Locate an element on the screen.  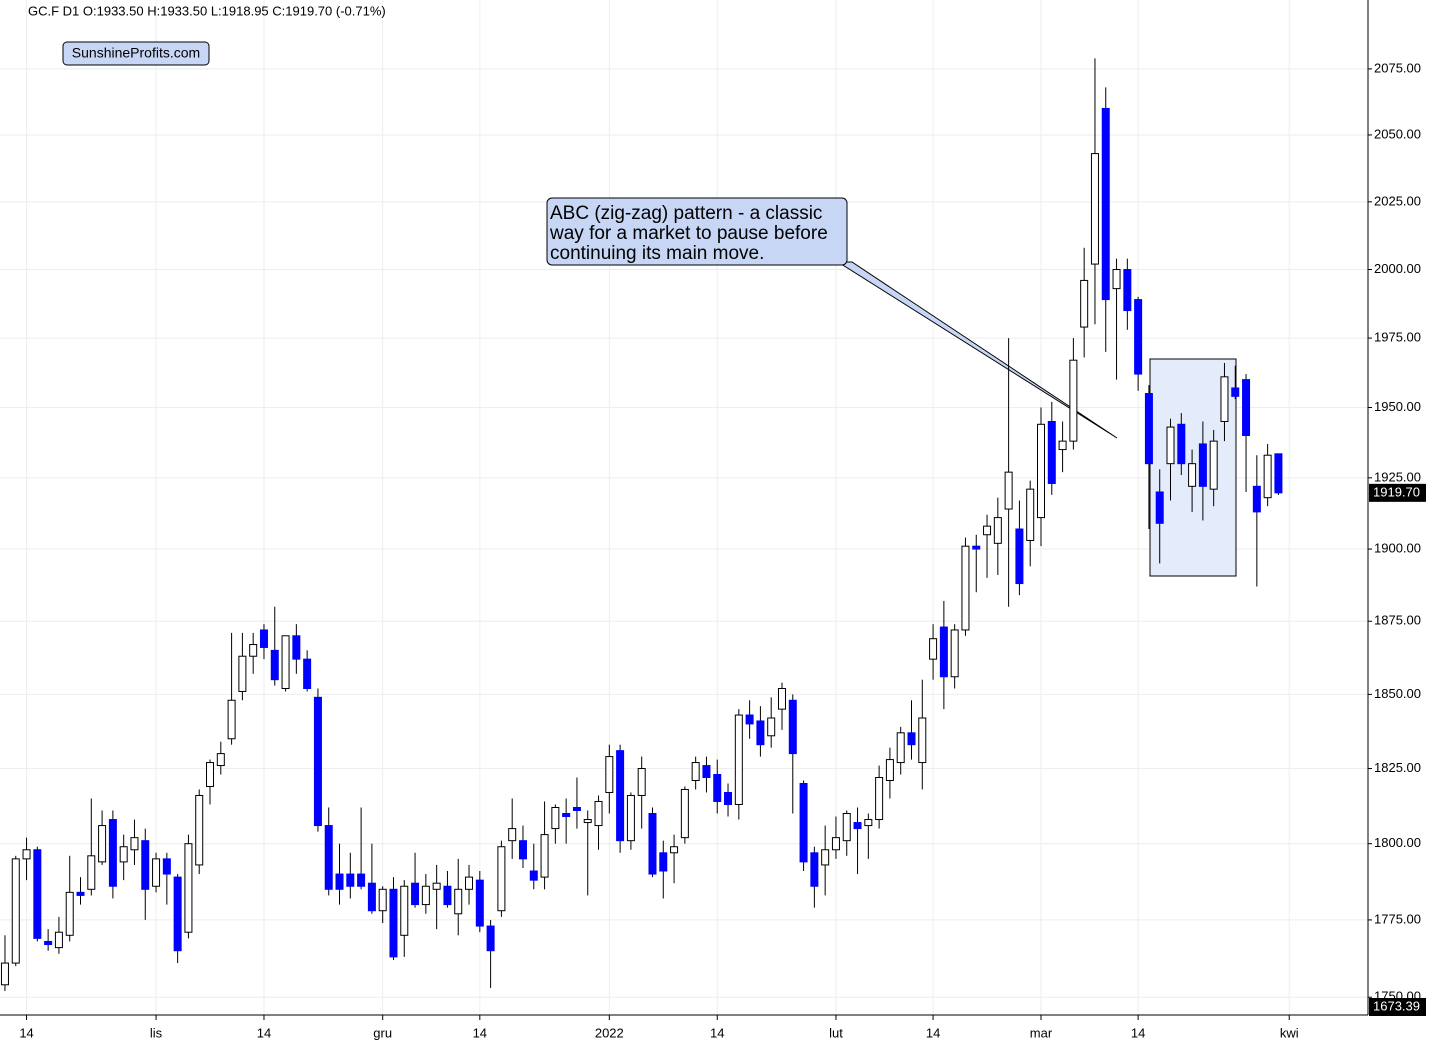
watermark: SunshineProfits.com is located at coordinates (136, 53).